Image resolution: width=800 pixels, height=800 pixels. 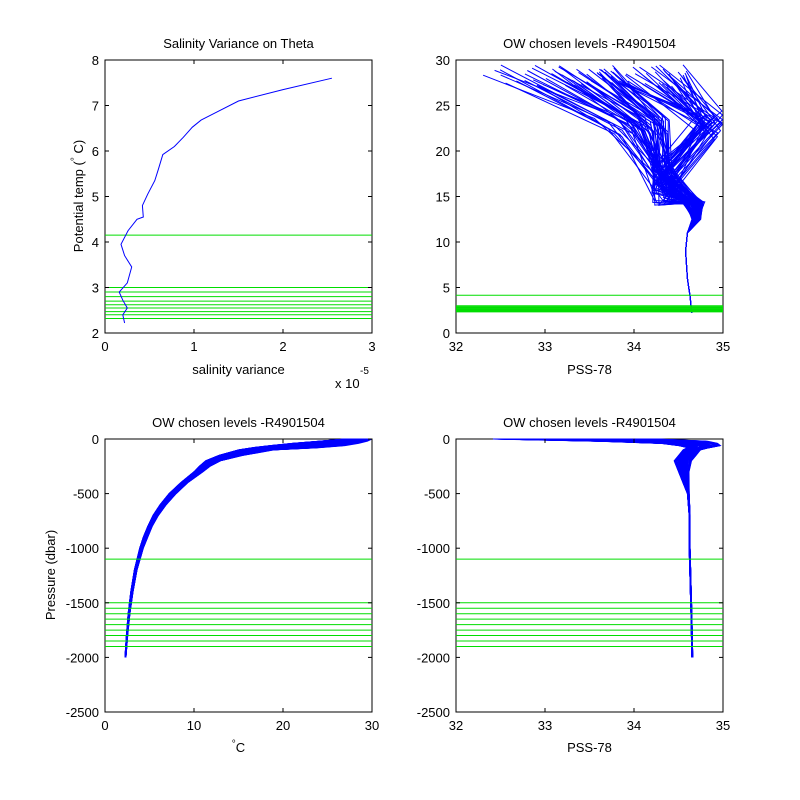 What do you see at coordinates (372, 725) in the screenshot?
I see `x-tick-label: 30` at bounding box center [372, 725].